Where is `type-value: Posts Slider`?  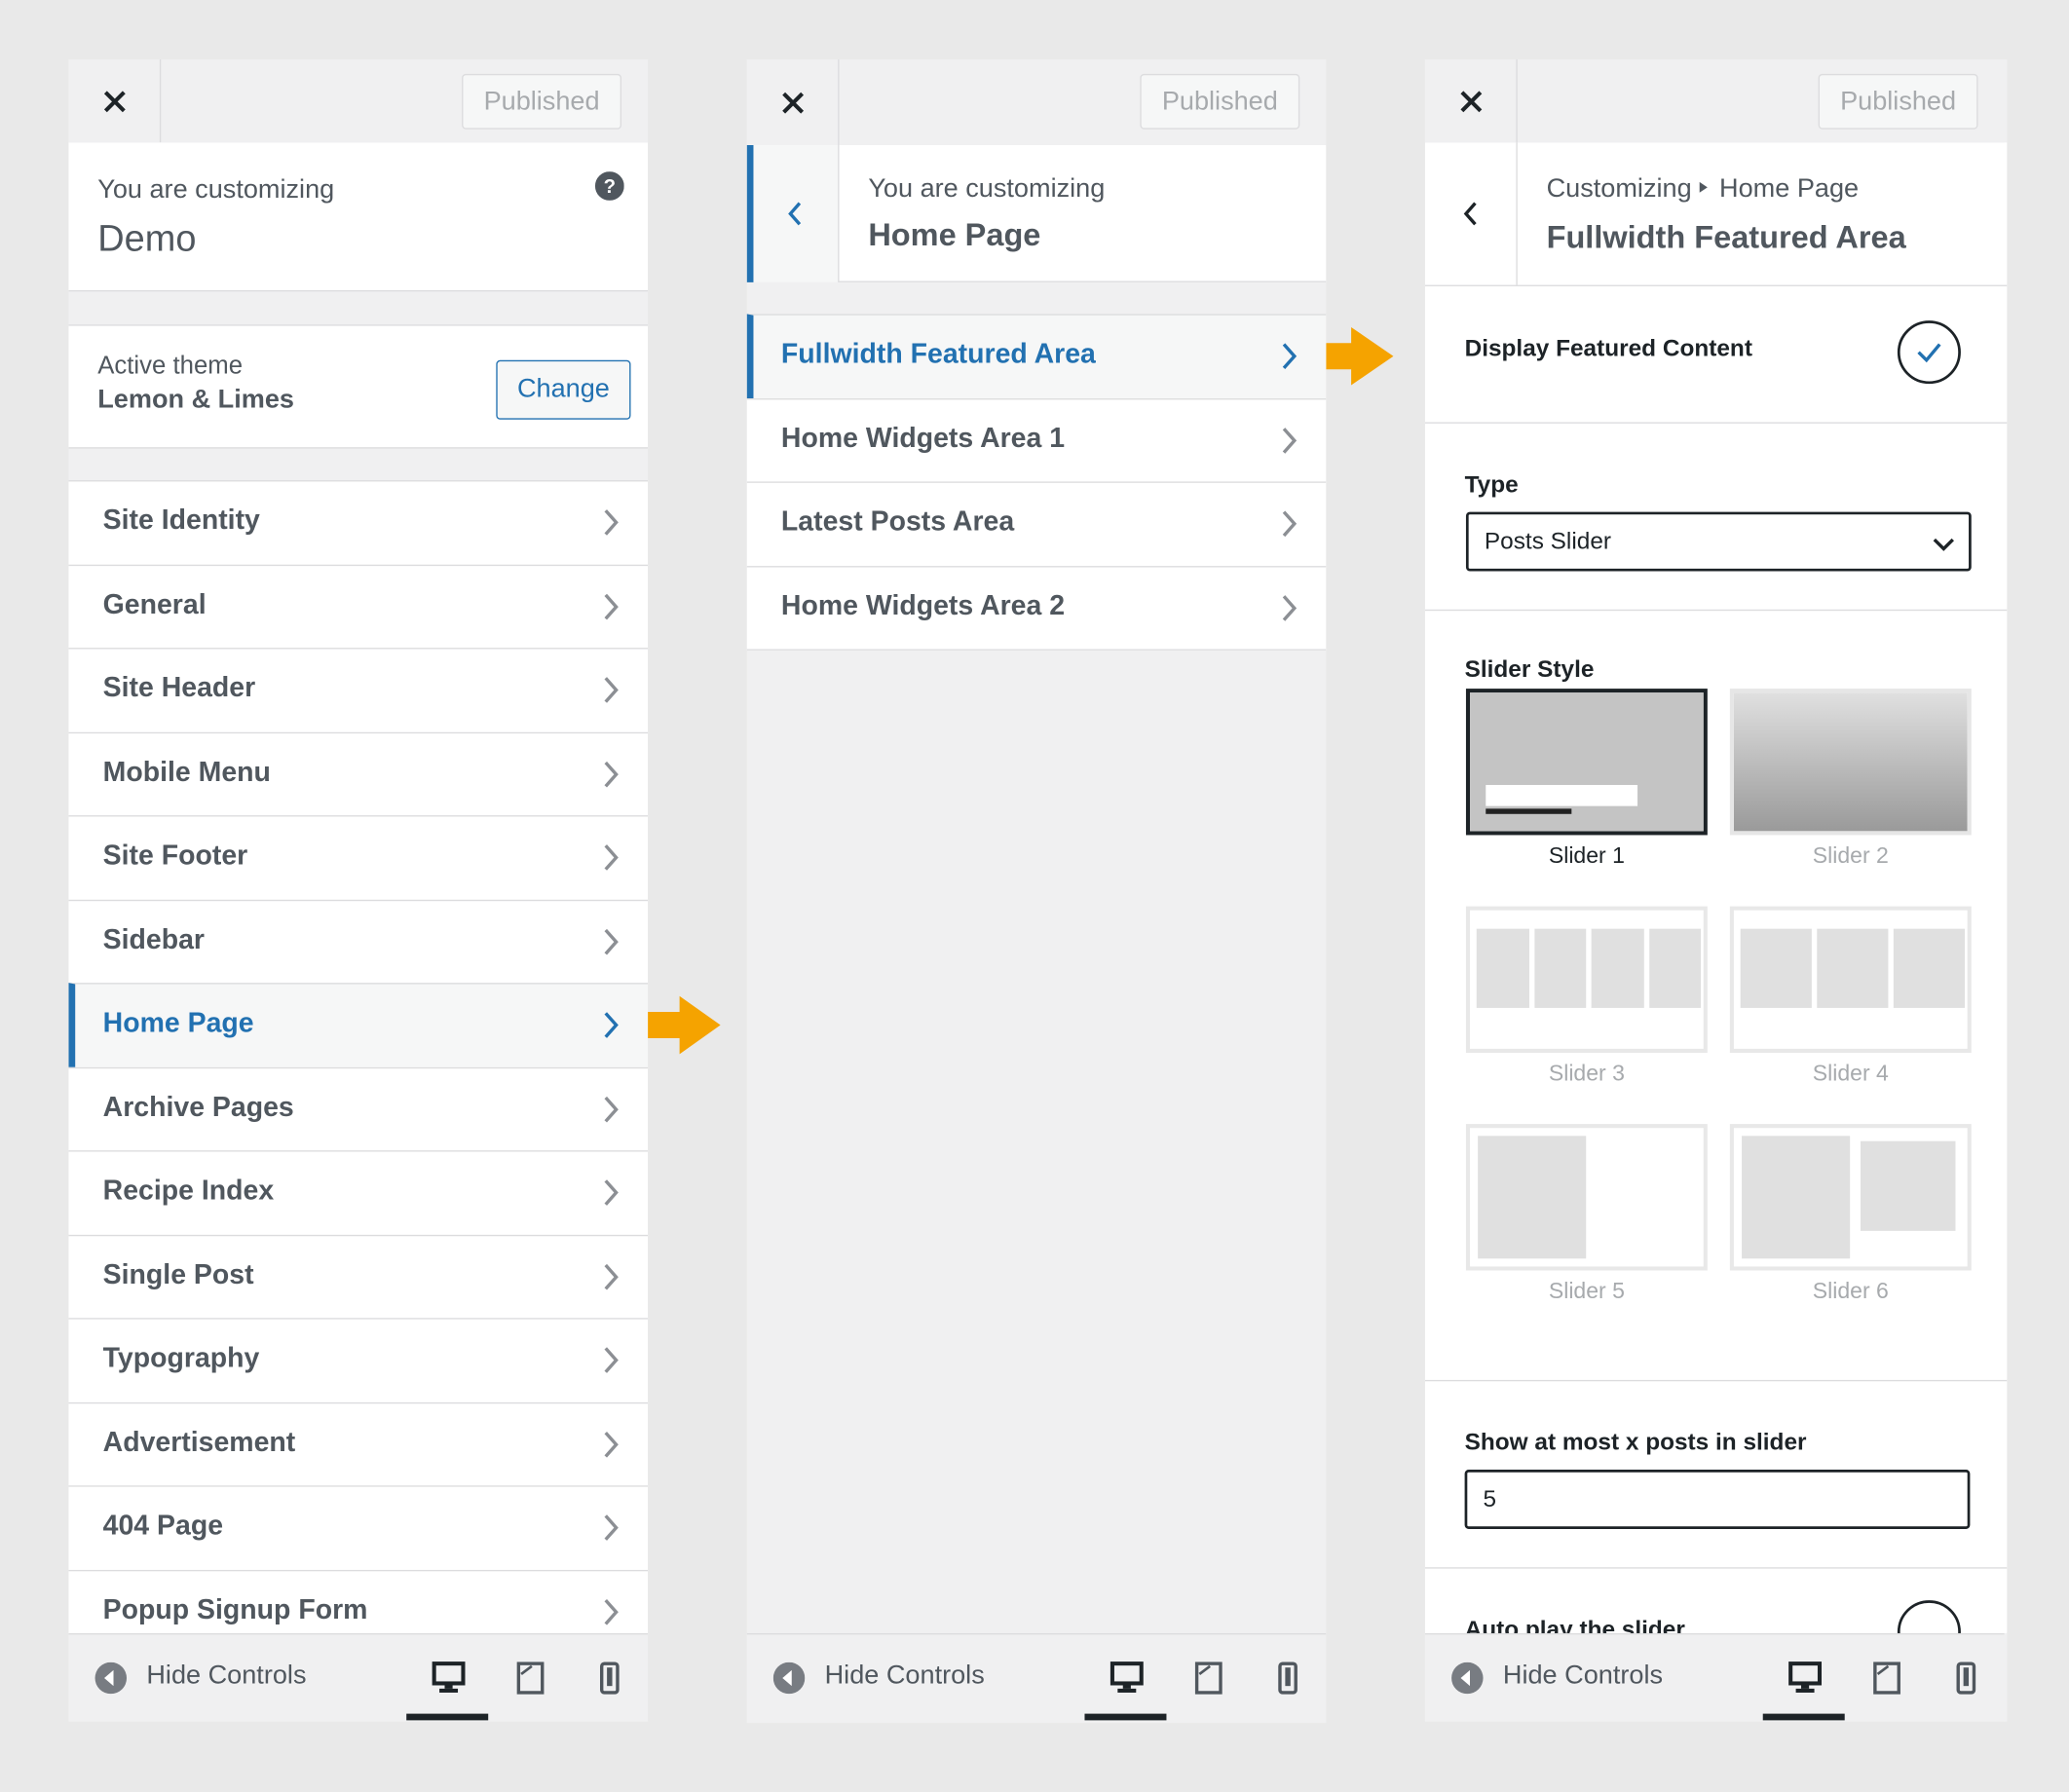
type-value: Posts Slider is located at coordinates (1548, 540).